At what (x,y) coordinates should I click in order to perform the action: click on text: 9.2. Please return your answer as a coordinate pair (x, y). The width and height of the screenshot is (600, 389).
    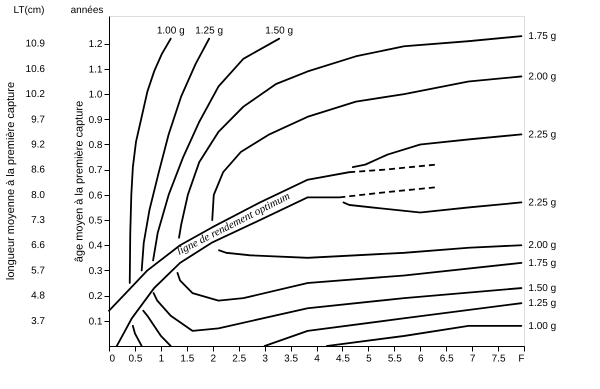
    Looking at the image, I should click on (38, 144).